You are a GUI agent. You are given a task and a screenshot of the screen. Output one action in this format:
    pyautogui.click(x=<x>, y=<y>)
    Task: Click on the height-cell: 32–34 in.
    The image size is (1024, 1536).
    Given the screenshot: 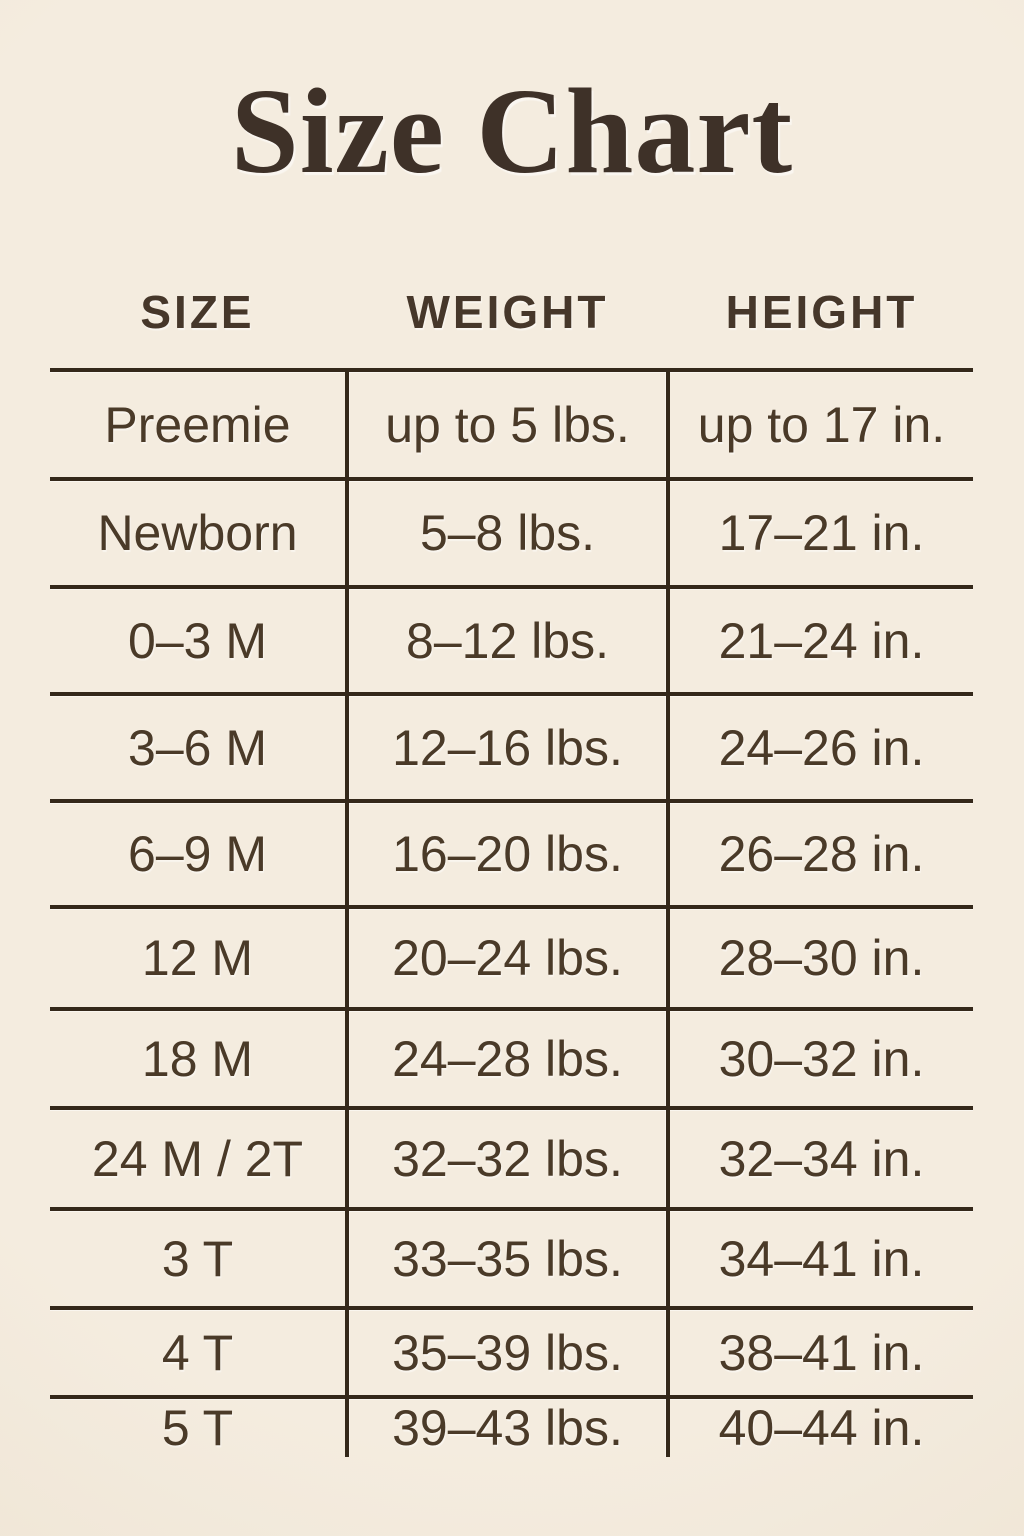 What is the action you would take?
    pyautogui.click(x=821, y=1158)
    